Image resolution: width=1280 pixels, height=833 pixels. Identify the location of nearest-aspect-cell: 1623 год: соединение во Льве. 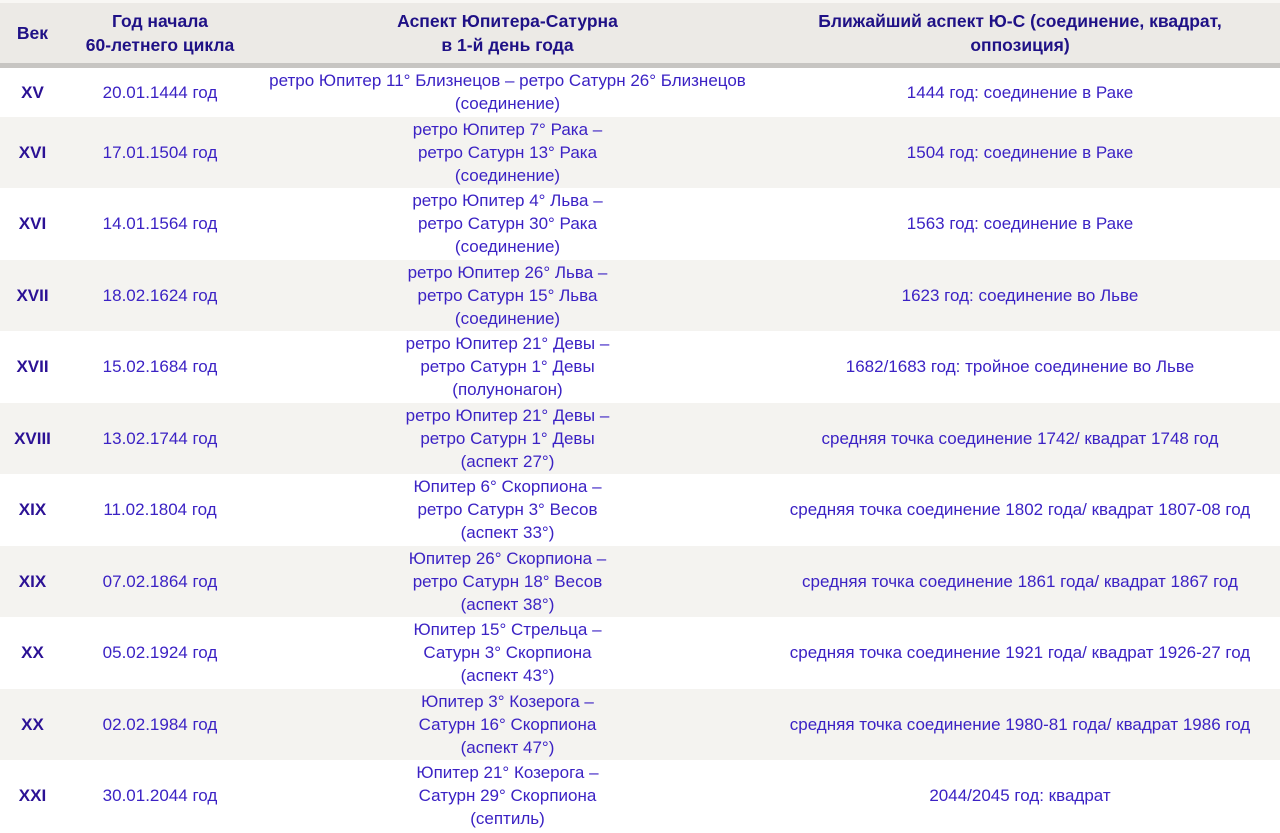
(1020, 295).